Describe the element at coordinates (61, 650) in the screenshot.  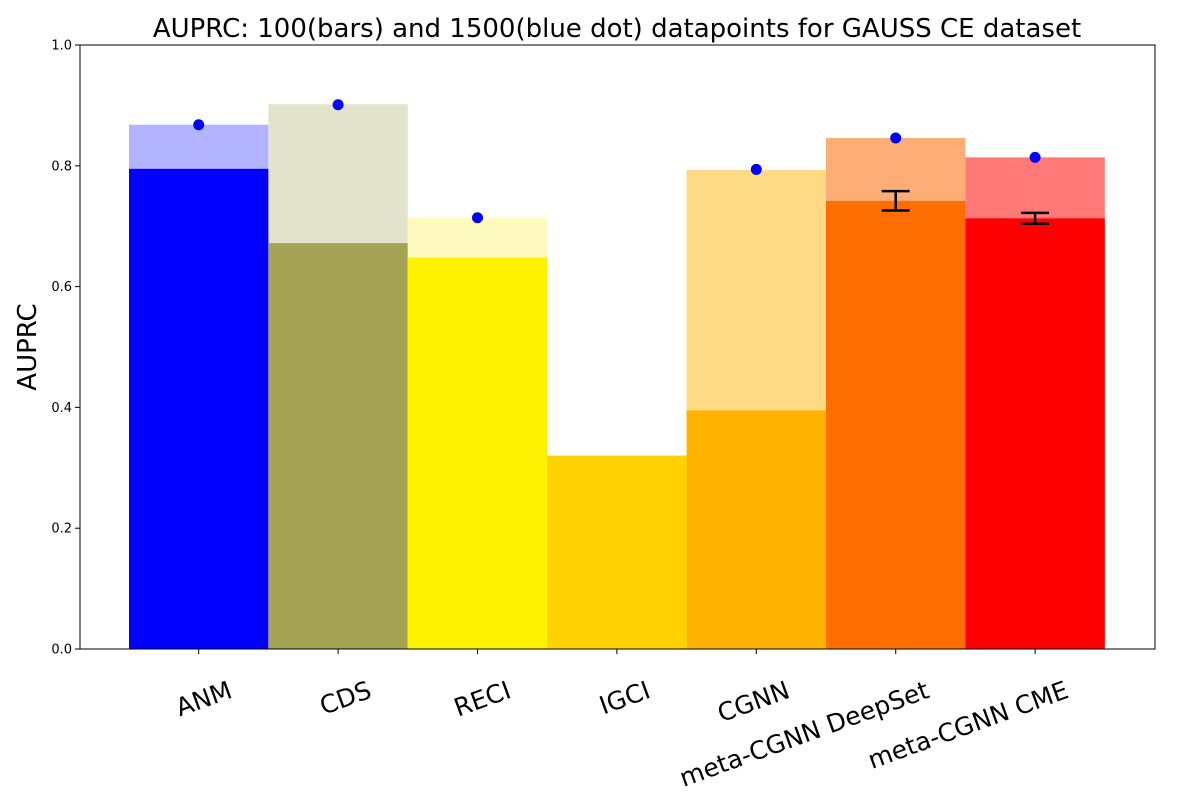
I see `y-tick-label: 0.0` at that location.